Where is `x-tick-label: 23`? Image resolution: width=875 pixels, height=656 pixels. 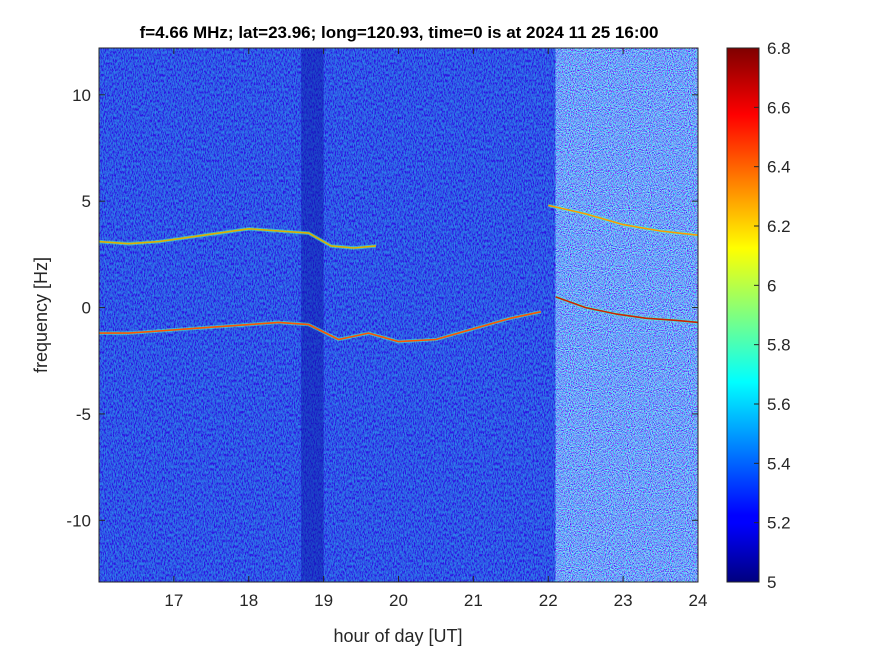 x-tick-label: 23 is located at coordinates (623, 600).